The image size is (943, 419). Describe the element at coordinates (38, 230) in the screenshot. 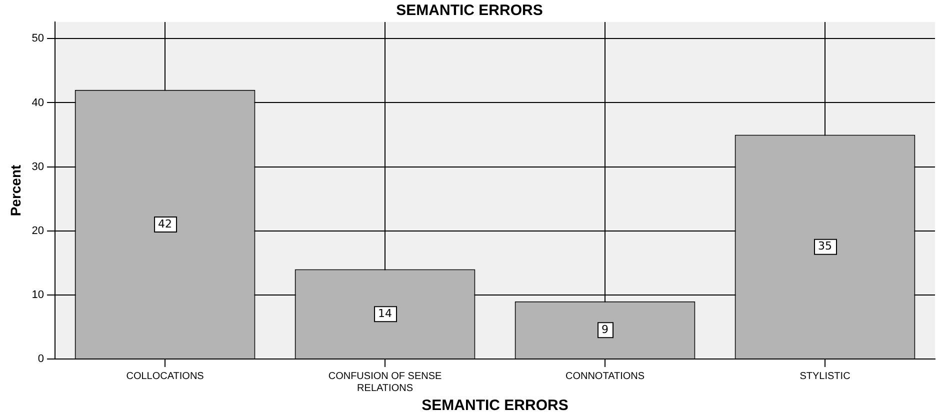

I see `y-tick-label: 20` at that location.